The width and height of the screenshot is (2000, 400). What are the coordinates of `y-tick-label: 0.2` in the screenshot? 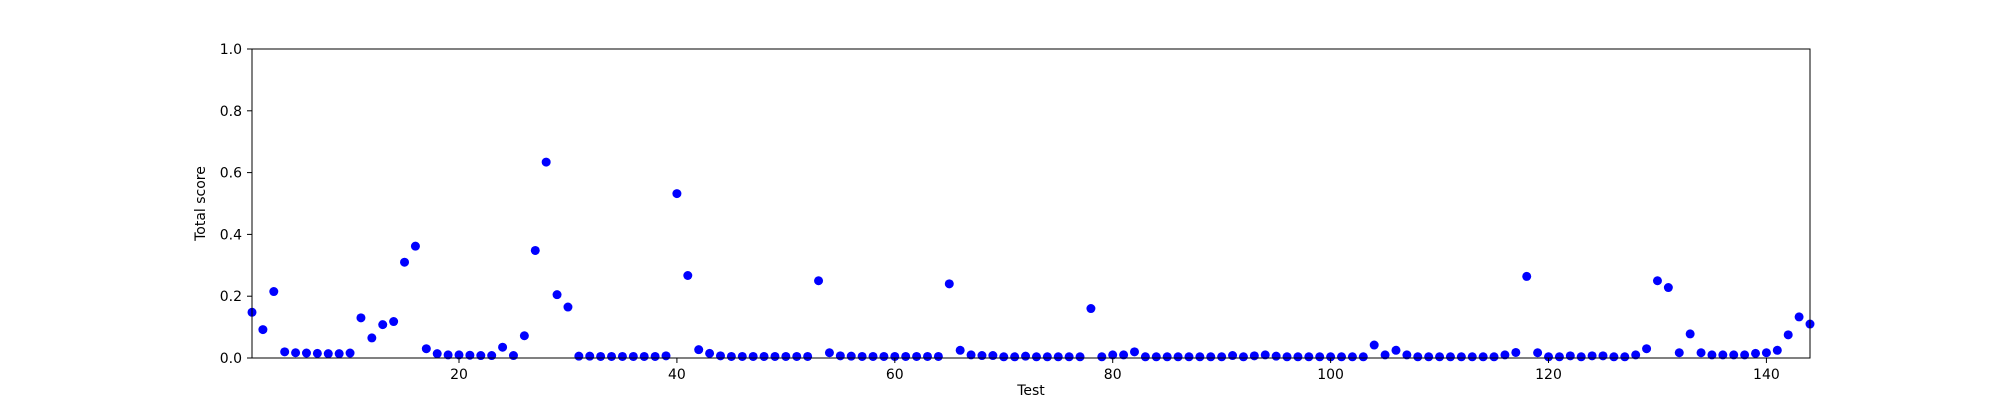 It's located at (231, 297).